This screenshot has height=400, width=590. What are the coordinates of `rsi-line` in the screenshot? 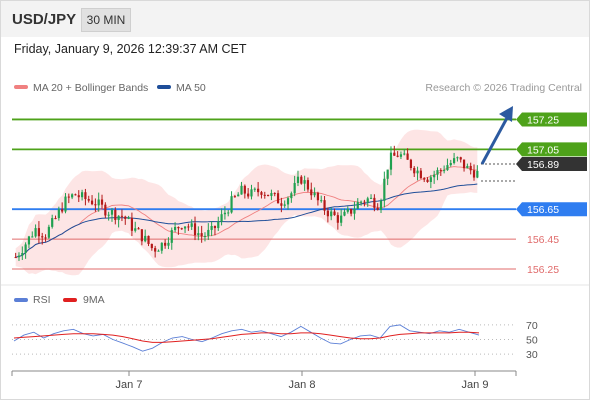 It's located at (246, 338).